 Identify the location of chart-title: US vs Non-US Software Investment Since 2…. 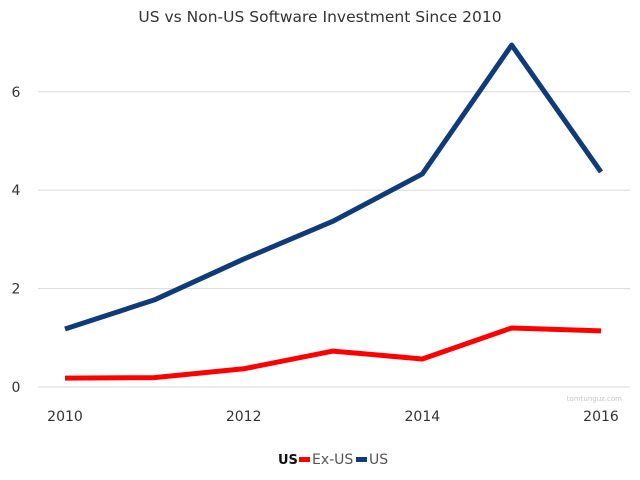
(319, 17).